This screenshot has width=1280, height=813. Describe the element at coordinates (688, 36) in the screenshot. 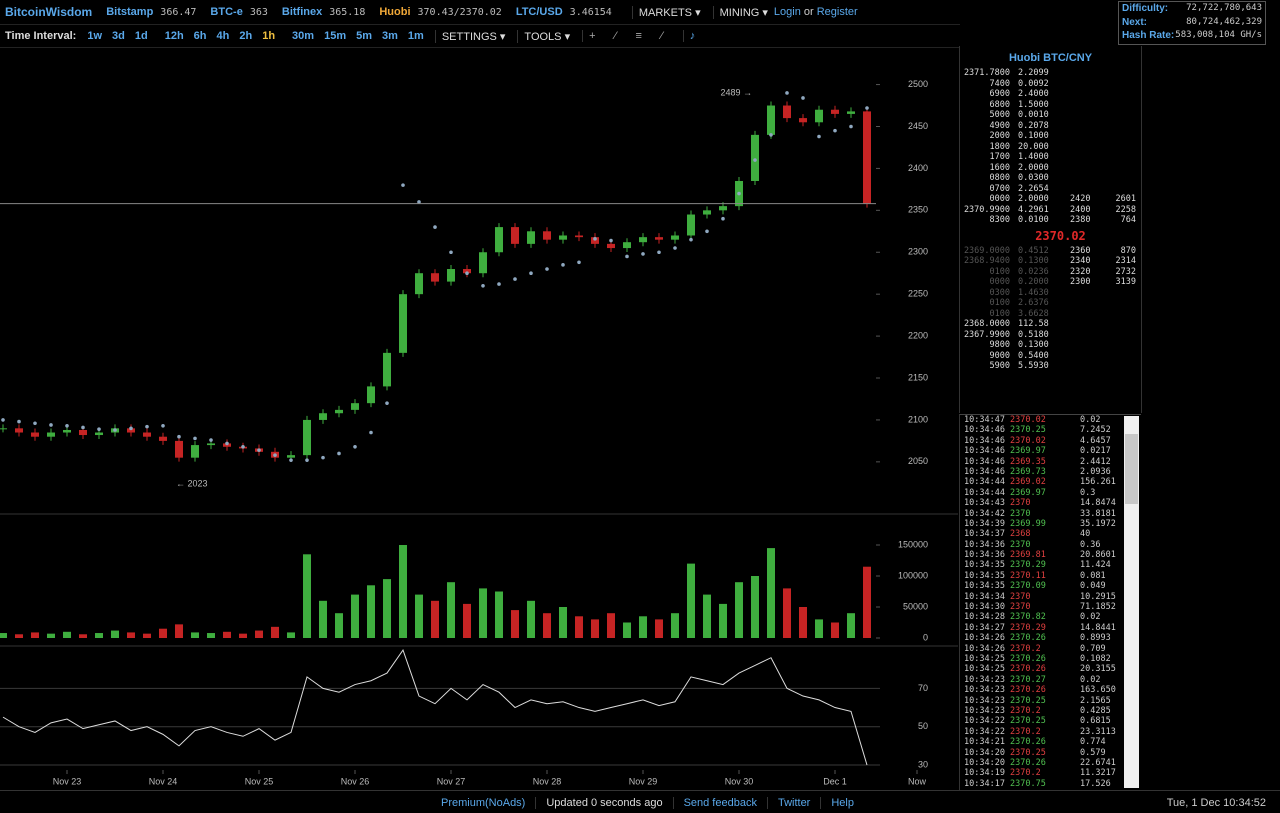

I see `alert-icon: ♪` at that location.